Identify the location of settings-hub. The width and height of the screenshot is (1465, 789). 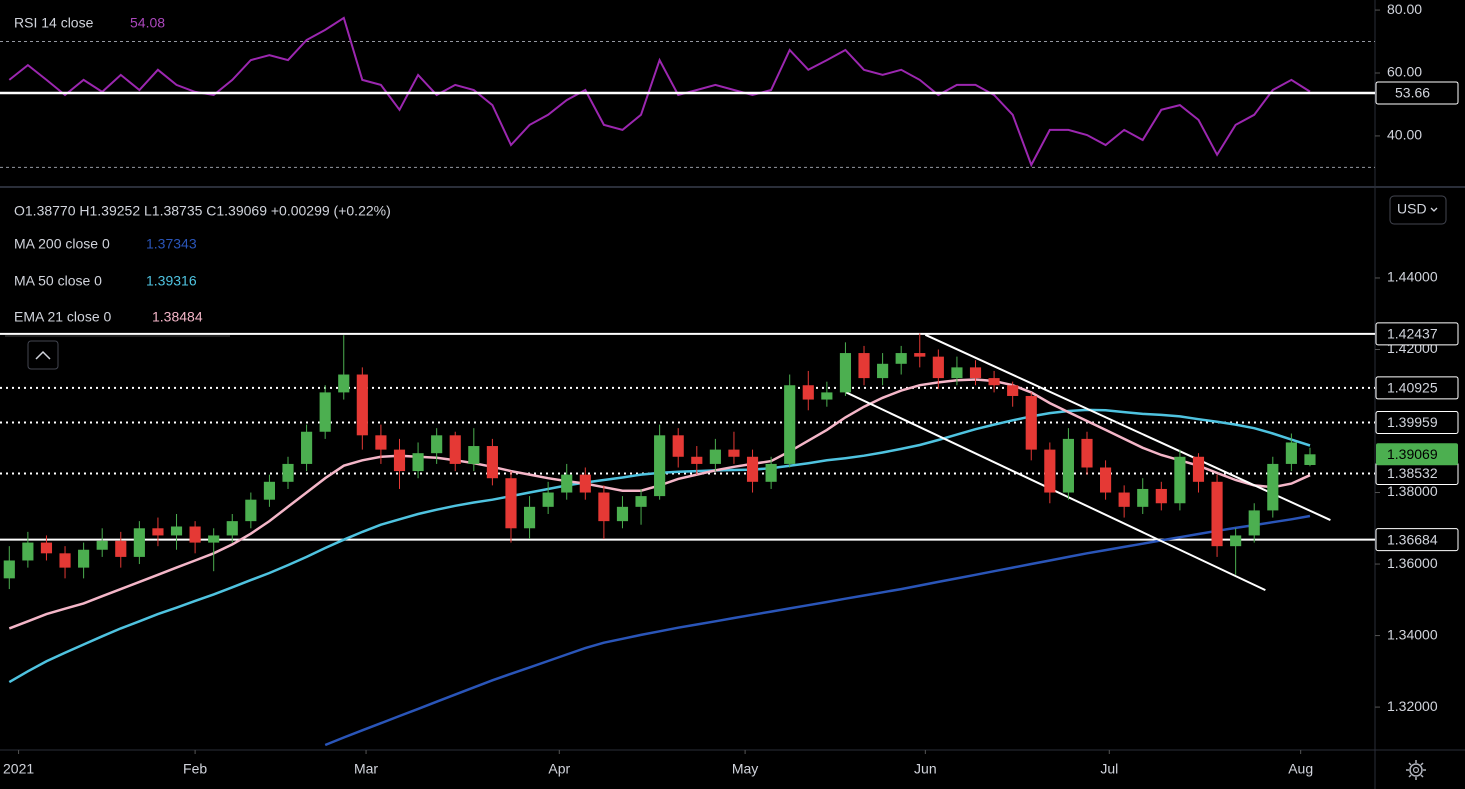
(1416, 770).